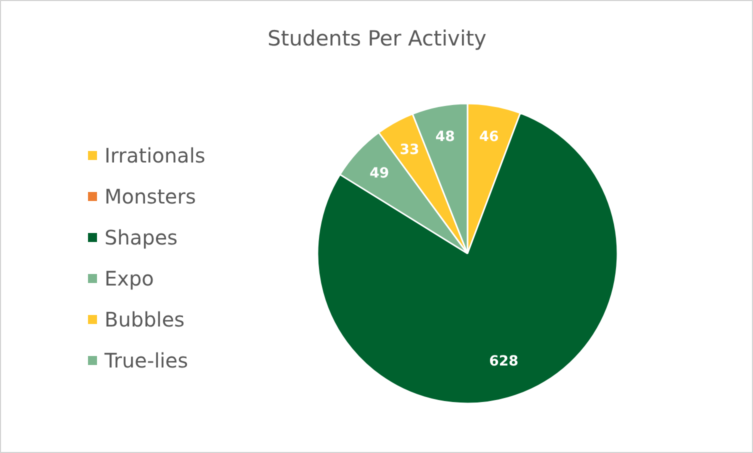 This screenshot has width=753, height=453. Describe the element at coordinates (144, 320) in the screenshot. I see `legend-label: Bubbles` at that location.